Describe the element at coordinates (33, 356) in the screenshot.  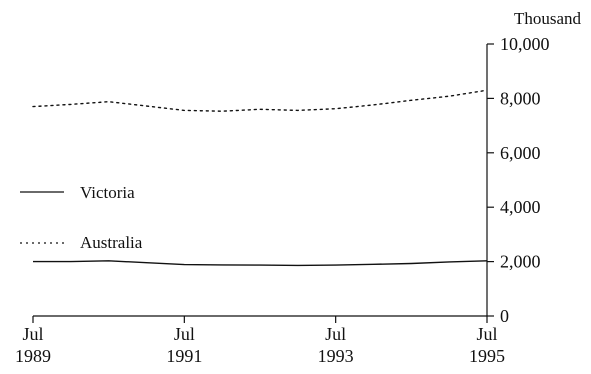
I see `x-tick-label-year: 1989` at that location.